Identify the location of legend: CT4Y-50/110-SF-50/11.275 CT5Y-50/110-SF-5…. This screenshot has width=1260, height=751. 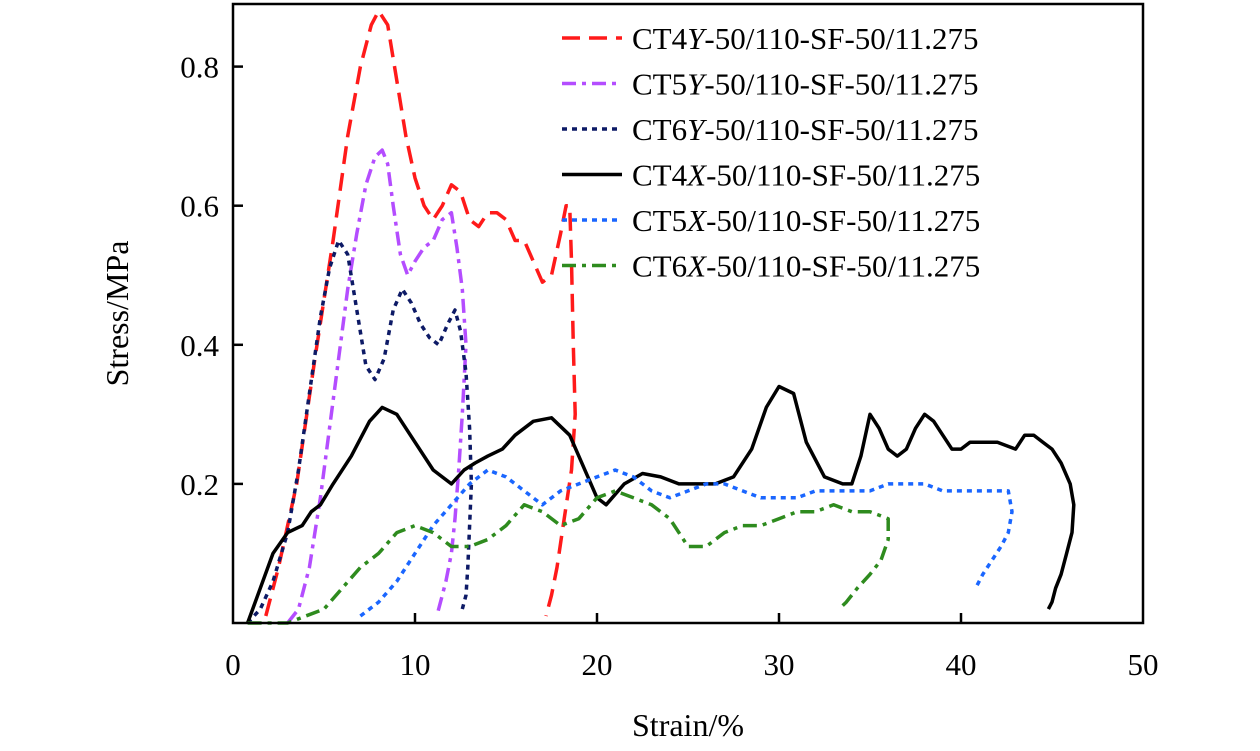
(771, 152).